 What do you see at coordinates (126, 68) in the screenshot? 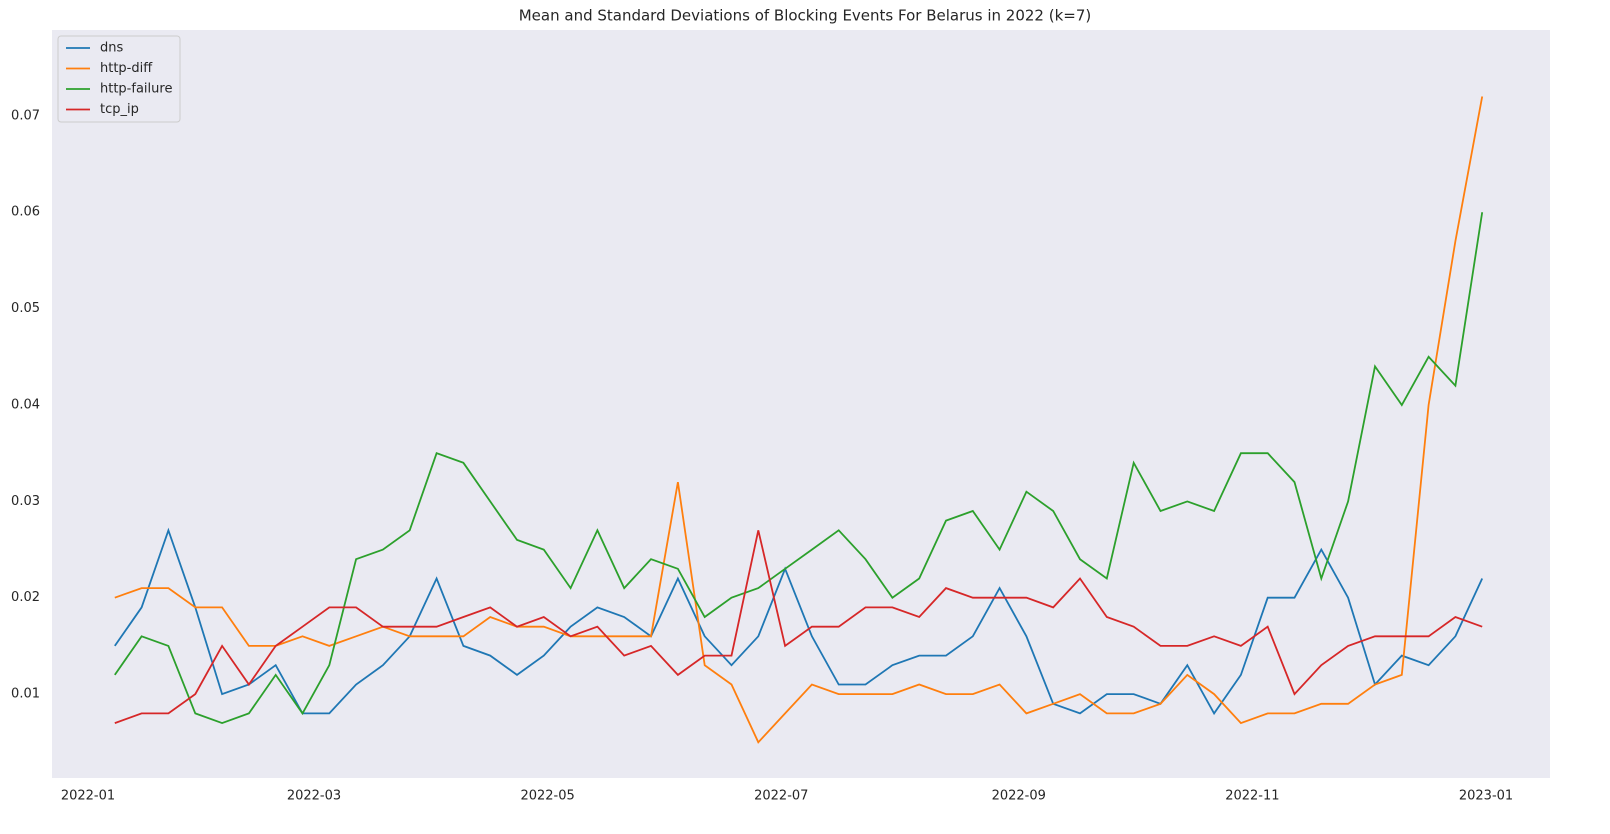
I see `legend-label: http-diff` at bounding box center [126, 68].